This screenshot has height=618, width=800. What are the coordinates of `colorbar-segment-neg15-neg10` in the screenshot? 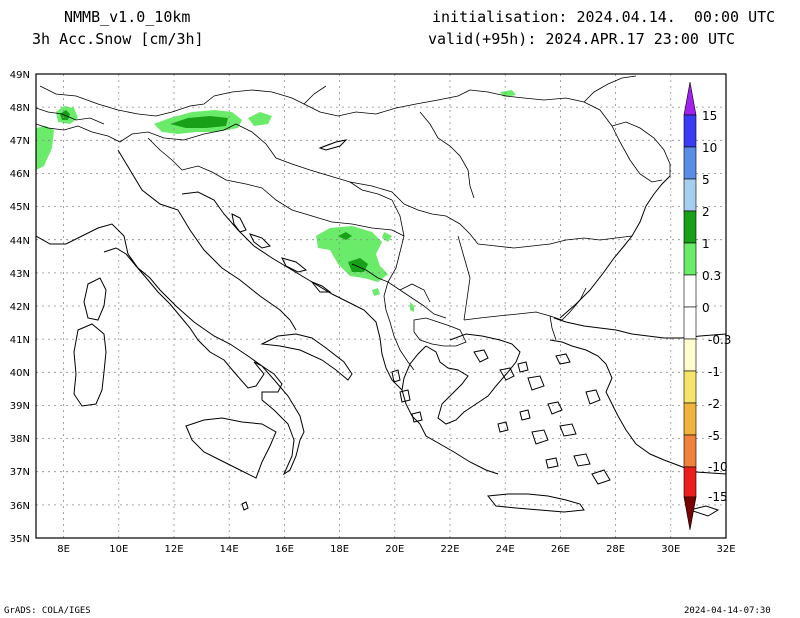 It's located at (690, 482).